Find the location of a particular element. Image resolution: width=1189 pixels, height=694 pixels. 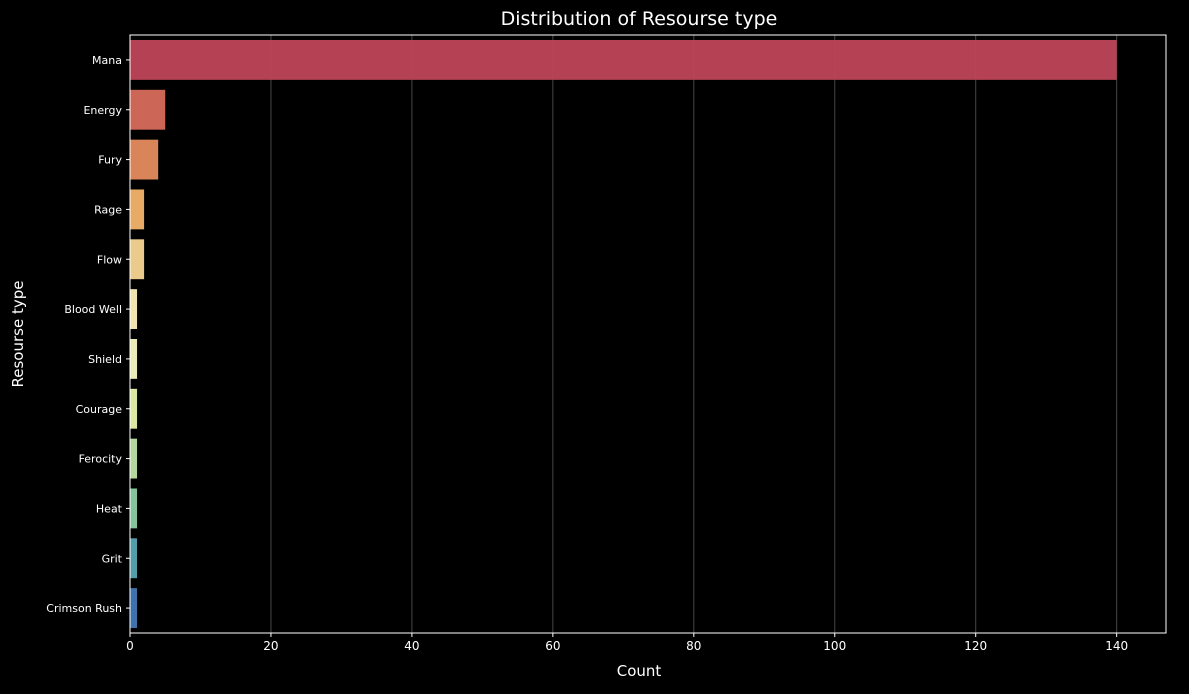

x-tick-label: 40 is located at coordinates (411, 646).